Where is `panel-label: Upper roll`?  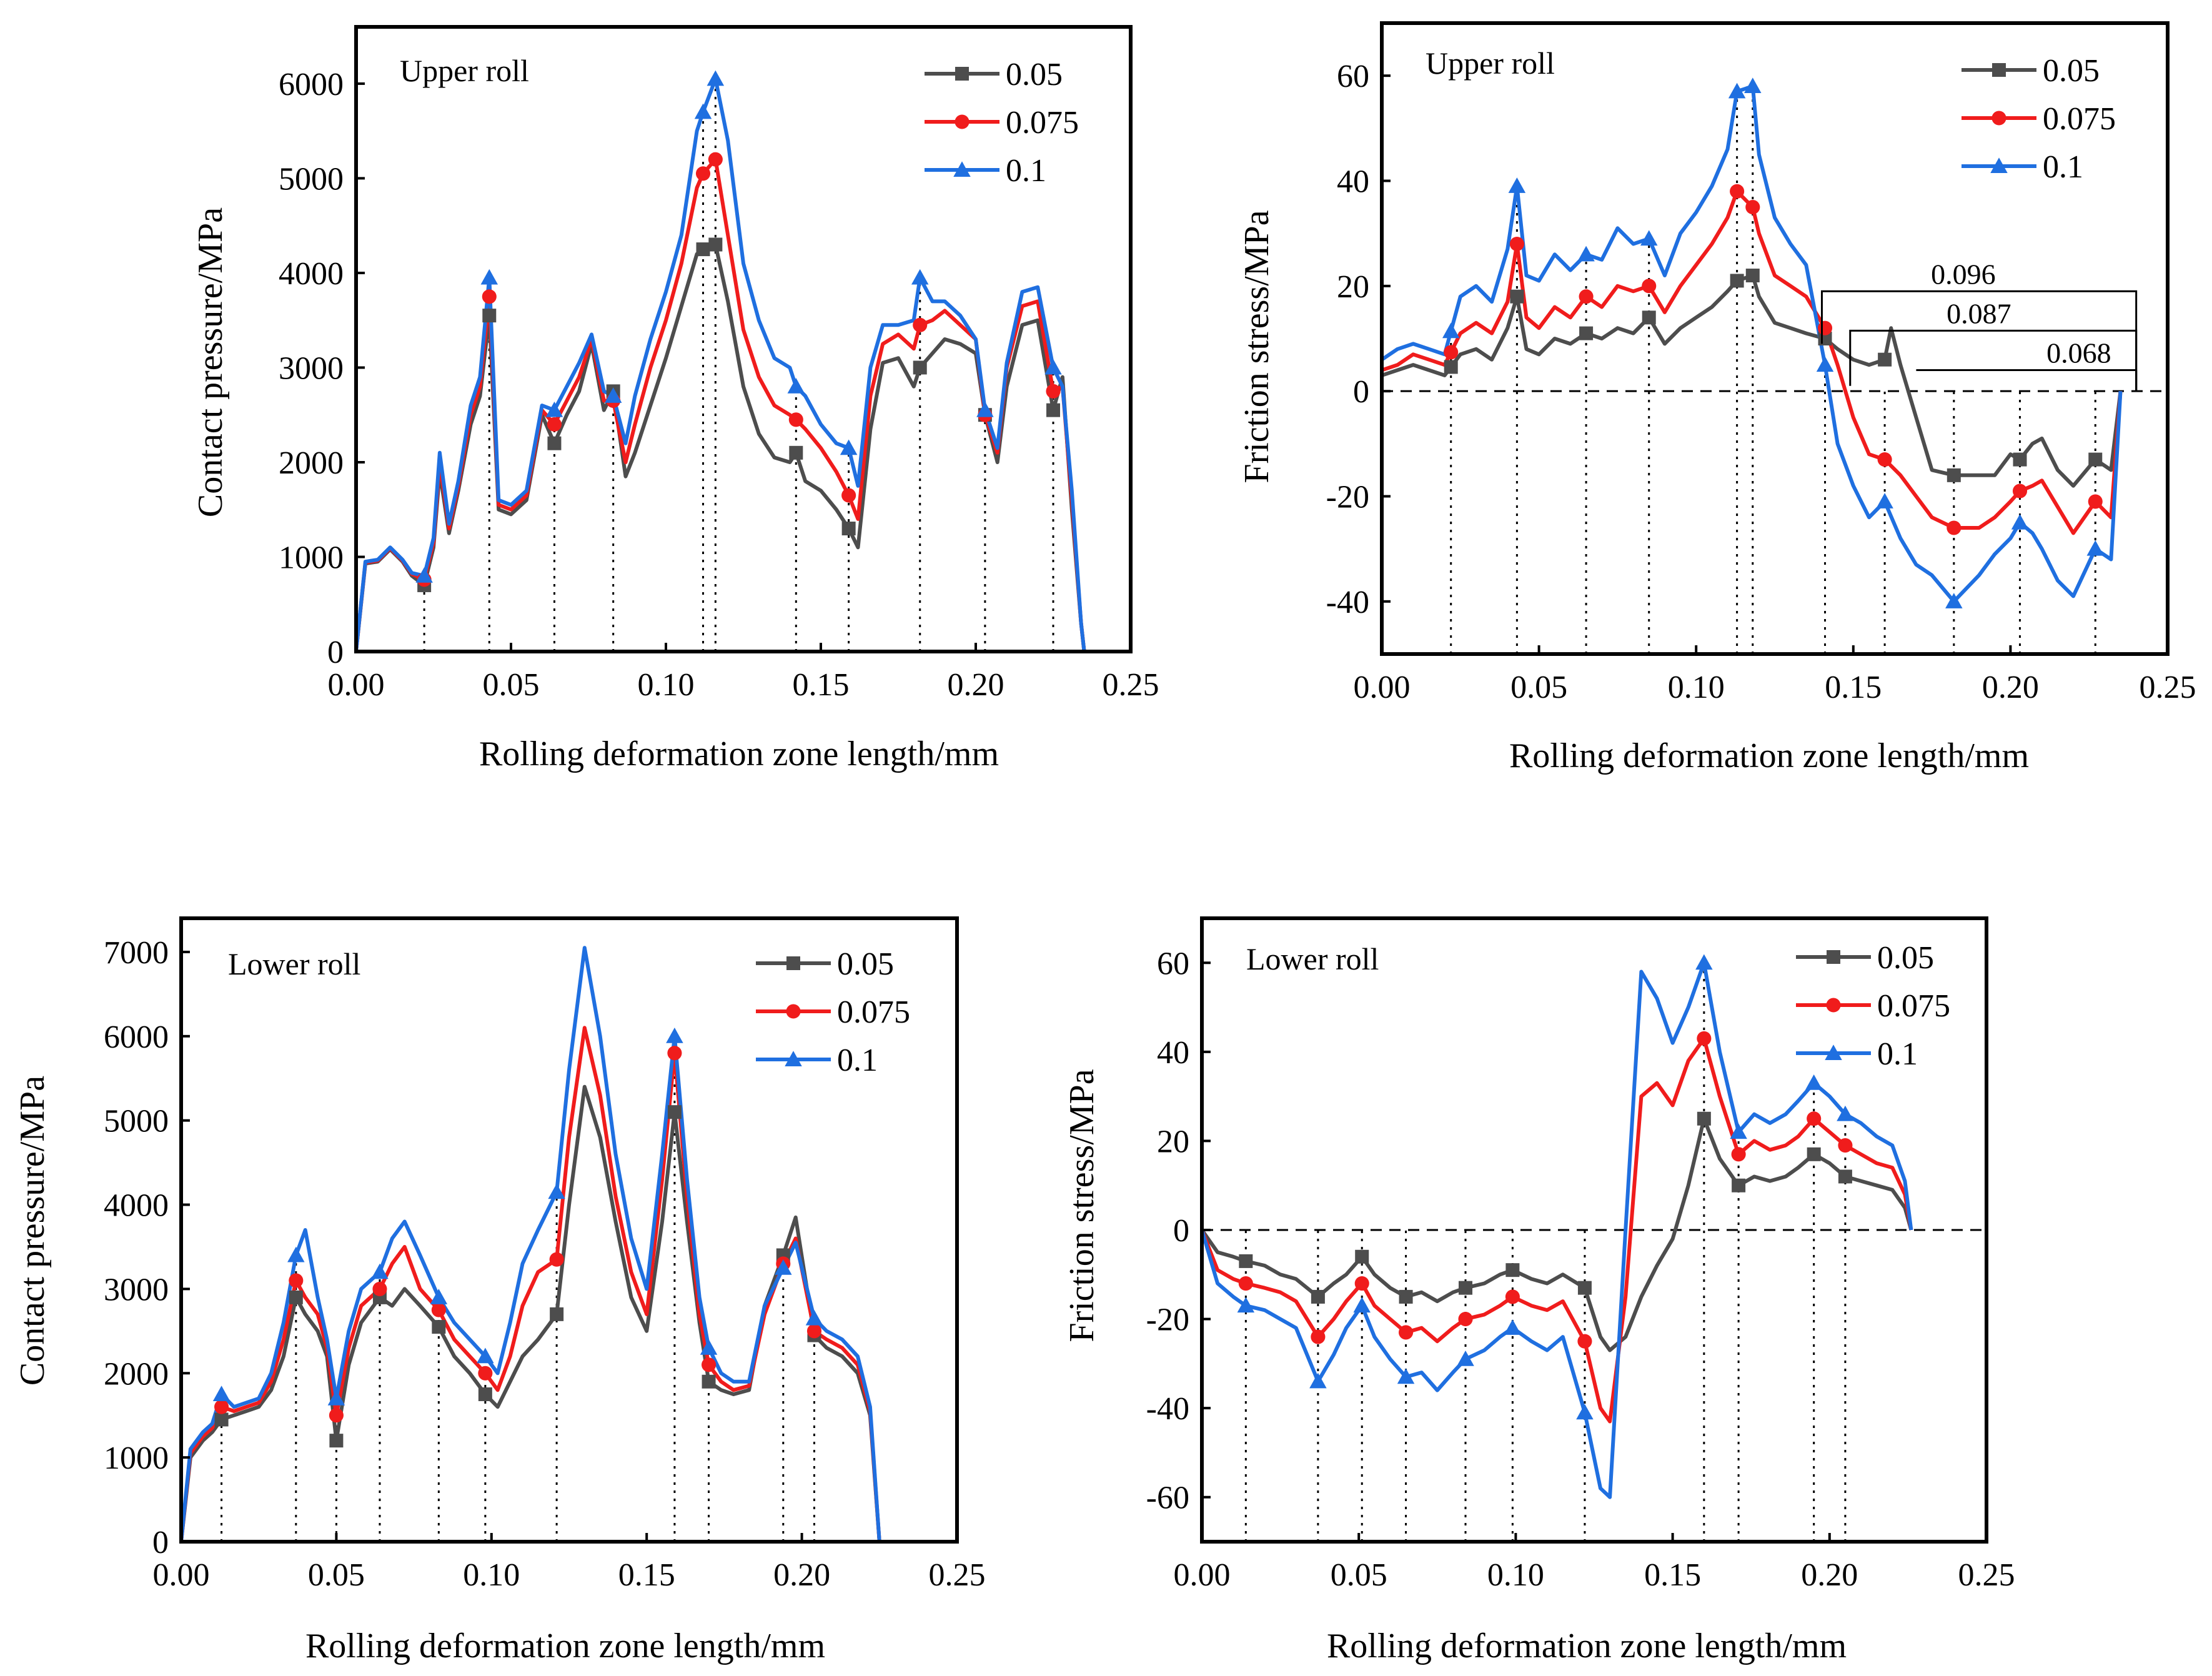
panel-label: Upper roll is located at coordinates (464, 70).